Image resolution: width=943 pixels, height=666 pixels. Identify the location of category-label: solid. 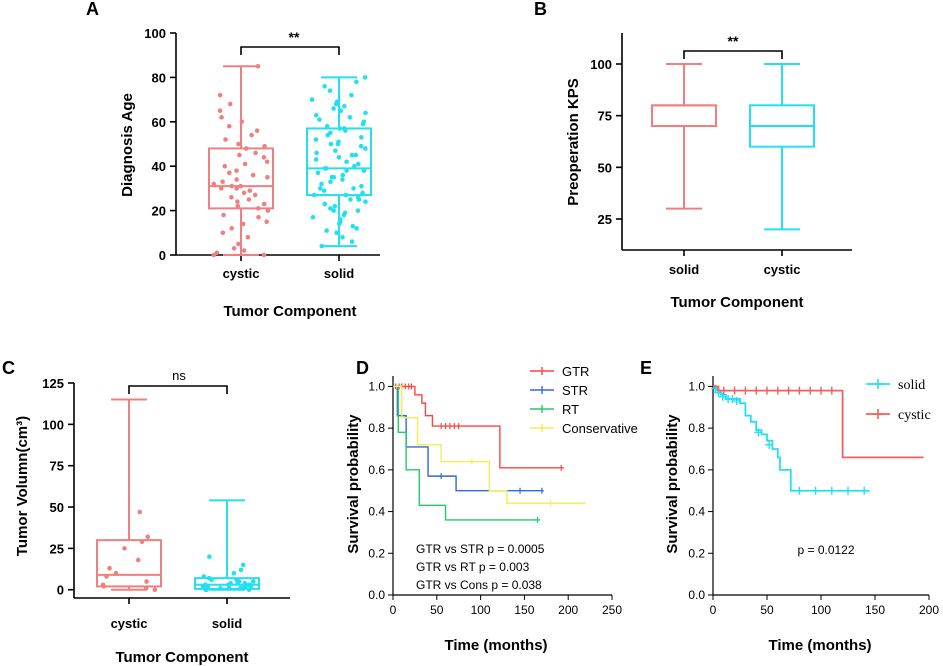
(684, 269).